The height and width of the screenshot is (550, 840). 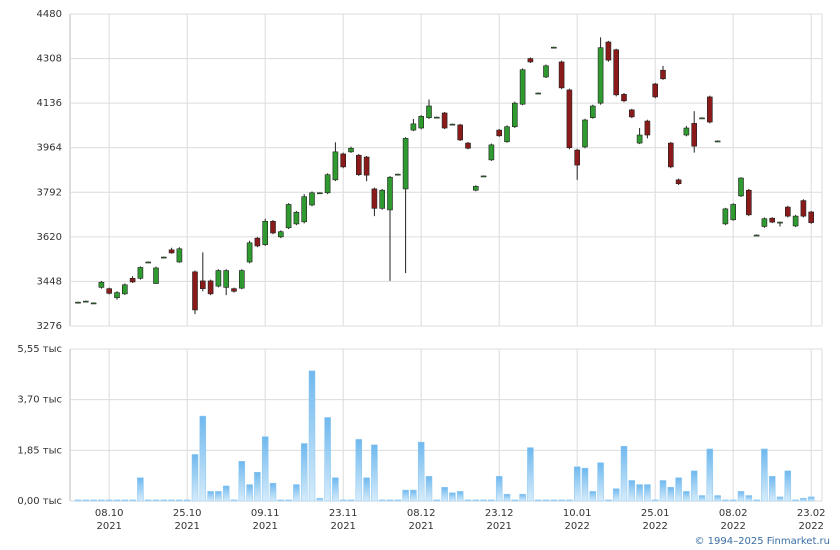 I want to click on y-tick-label: 3,70 тыс, so click(x=39, y=400).